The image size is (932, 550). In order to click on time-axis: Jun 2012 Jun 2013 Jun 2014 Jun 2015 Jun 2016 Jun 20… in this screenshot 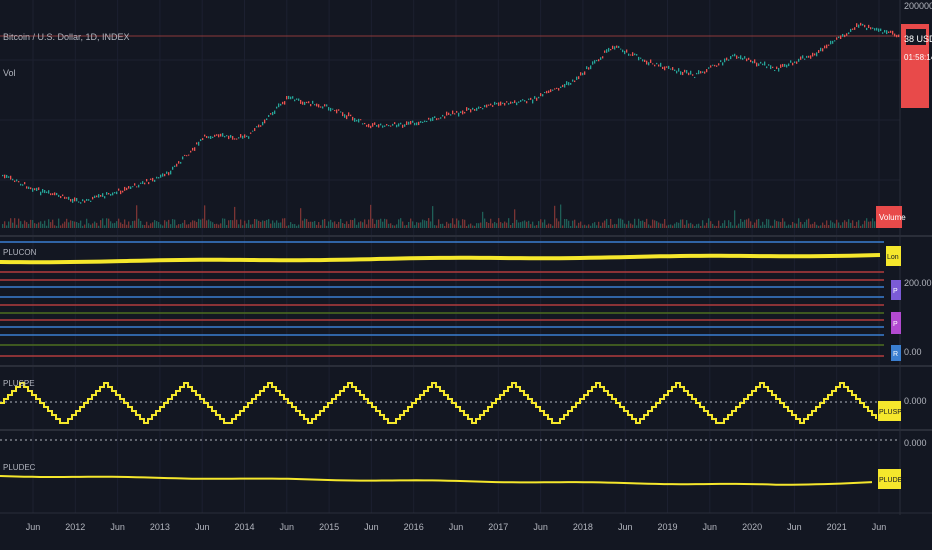, I will do `click(456, 527)`.